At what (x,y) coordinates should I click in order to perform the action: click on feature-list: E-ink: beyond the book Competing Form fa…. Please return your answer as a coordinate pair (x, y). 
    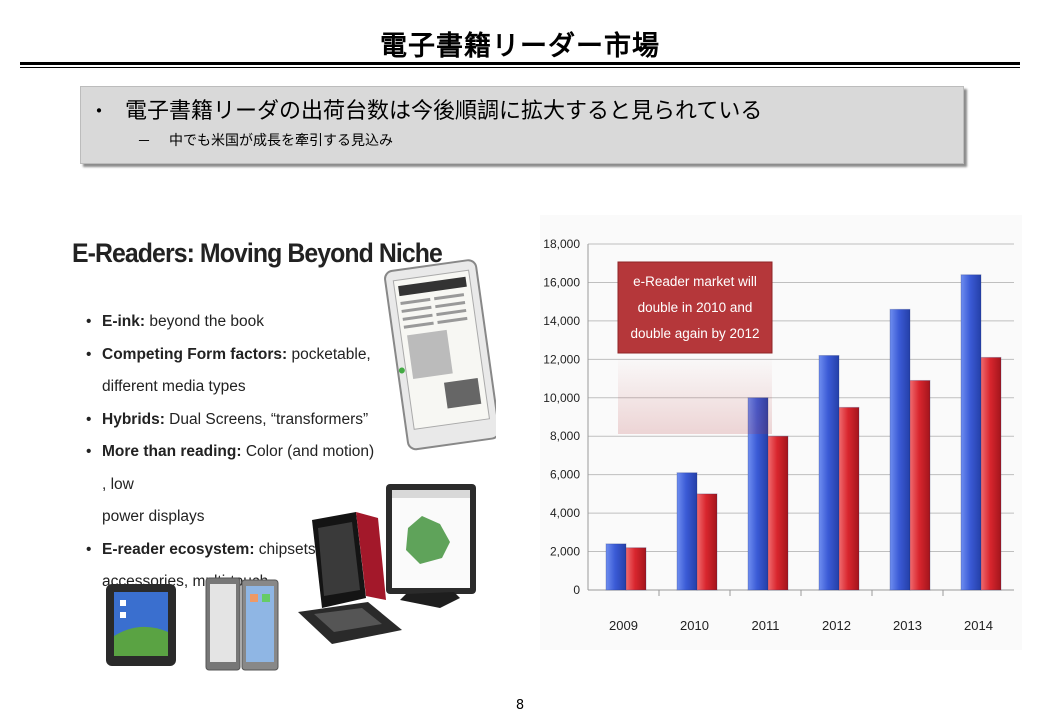
    Looking at the image, I should click on (231, 452).